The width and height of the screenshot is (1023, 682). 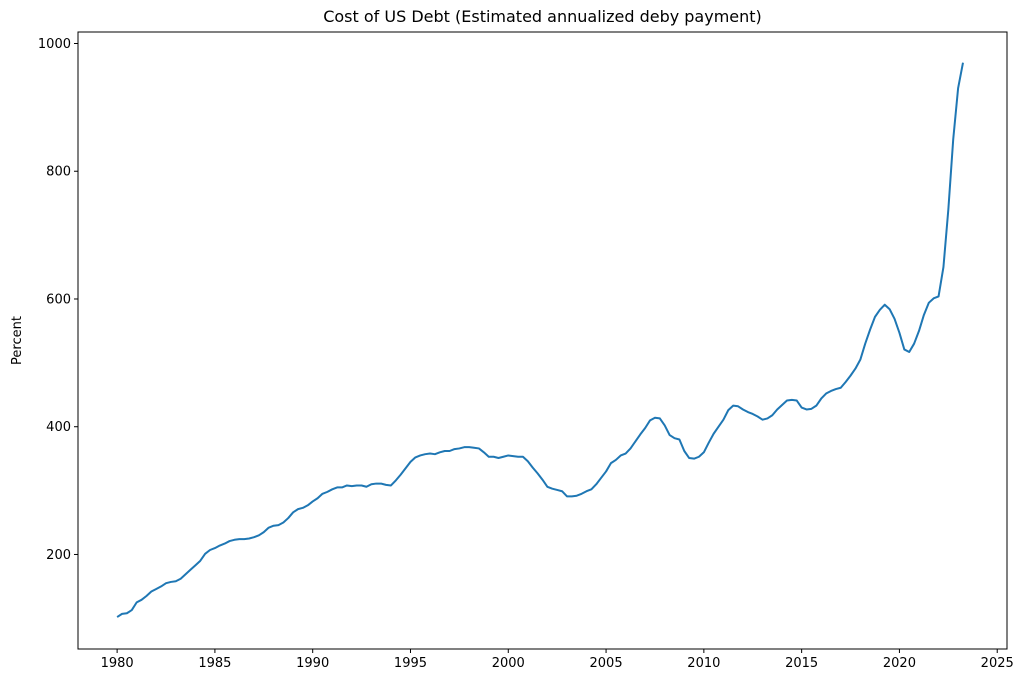 What do you see at coordinates (703, 663) in the screenshot?
I see `x-tick-label: 2010` at bounding box center [703, 663].